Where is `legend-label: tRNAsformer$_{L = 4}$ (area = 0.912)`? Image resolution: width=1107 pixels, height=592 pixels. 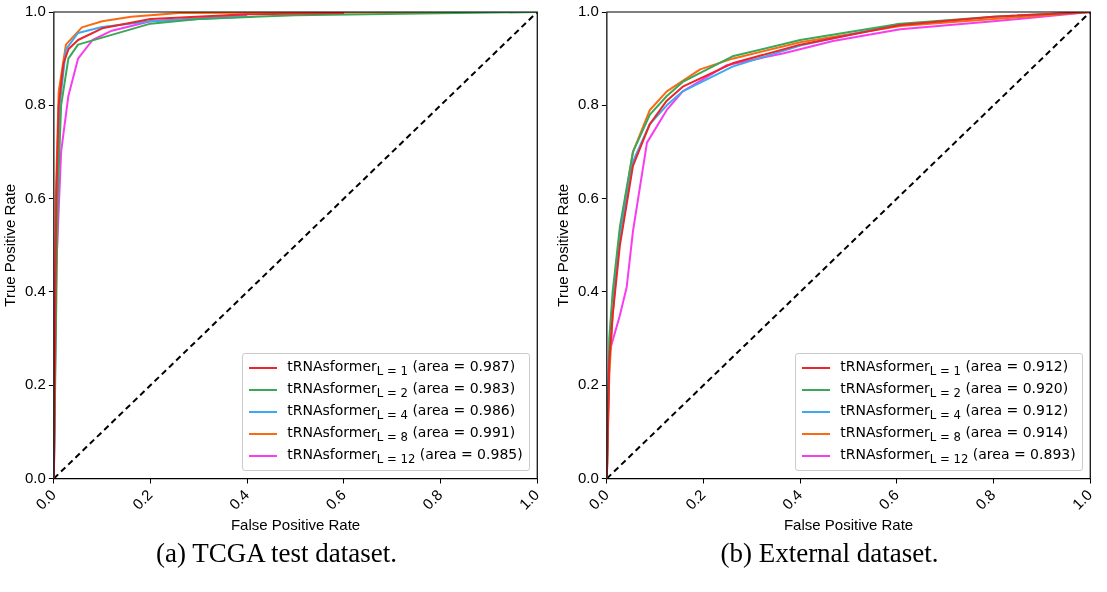 legend-label: tRNAsformer$_{L = 4}$ (area = 0.912) is located at coordinates (954, 411).